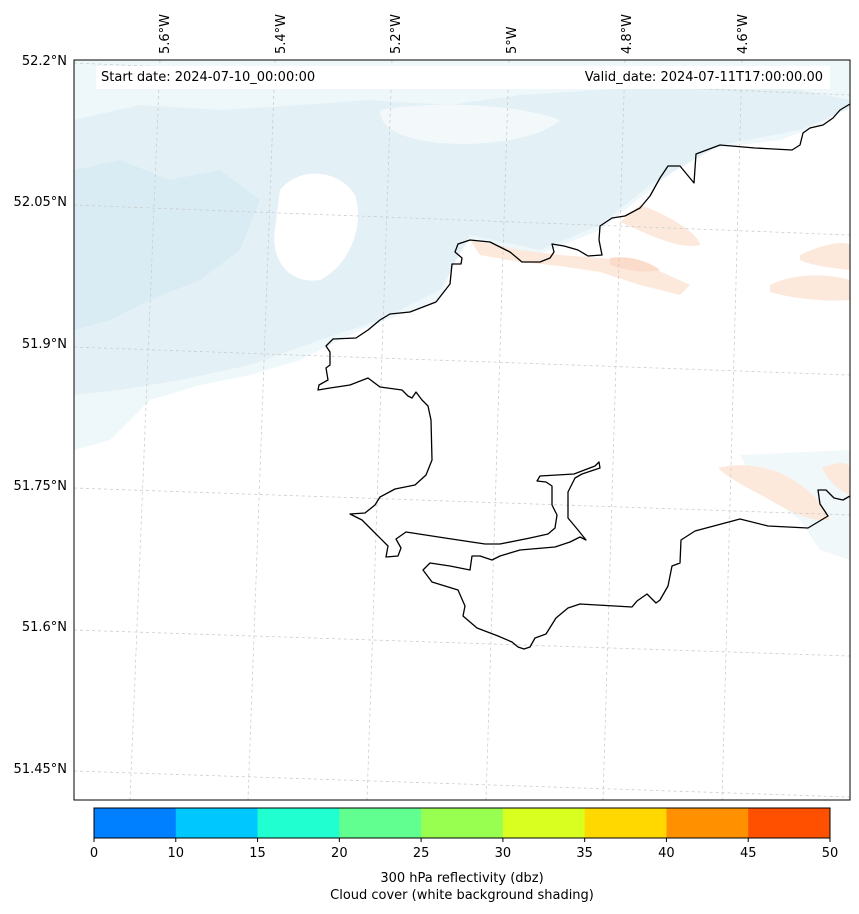  Describe the element at coordinates (703, 77) in the screenshot. I see `valid-date-label: Valid_date: 2024-07-11T17:00:00.00` at that location.